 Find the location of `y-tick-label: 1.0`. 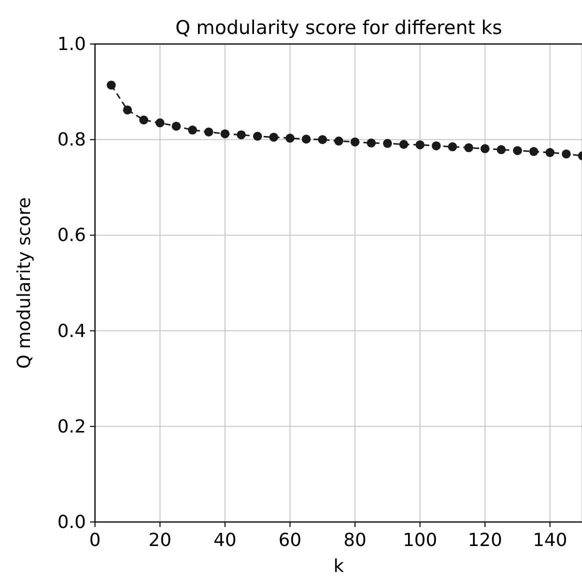

y-tick-label: 1.0 is located at coordinates (71, 44).